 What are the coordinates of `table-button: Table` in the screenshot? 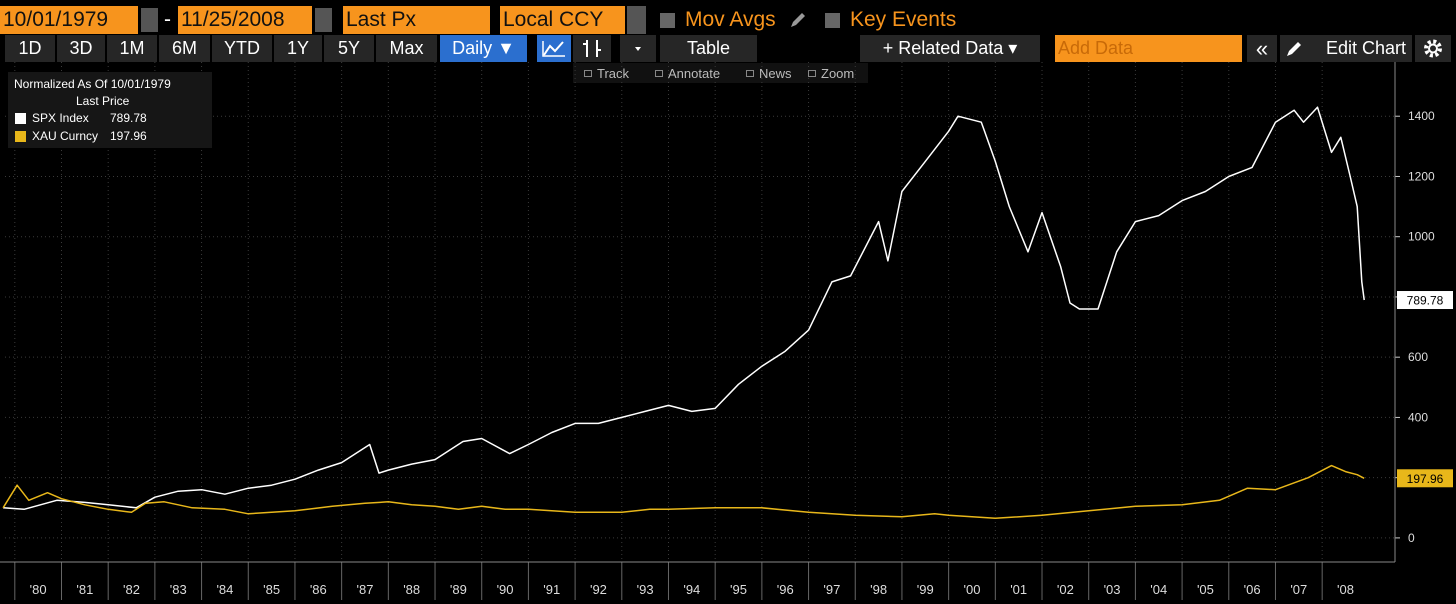 It's located at (708, 48).